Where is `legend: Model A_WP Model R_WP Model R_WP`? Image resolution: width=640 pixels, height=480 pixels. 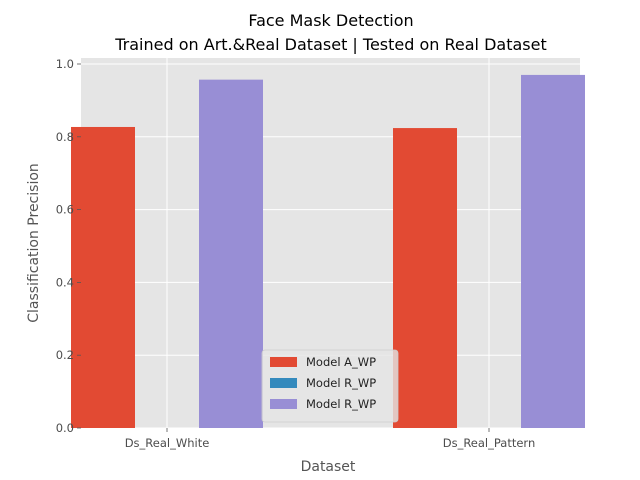
legend: Model A_WP Model R_WP Model R_WP is located at coordinates (330, 386).